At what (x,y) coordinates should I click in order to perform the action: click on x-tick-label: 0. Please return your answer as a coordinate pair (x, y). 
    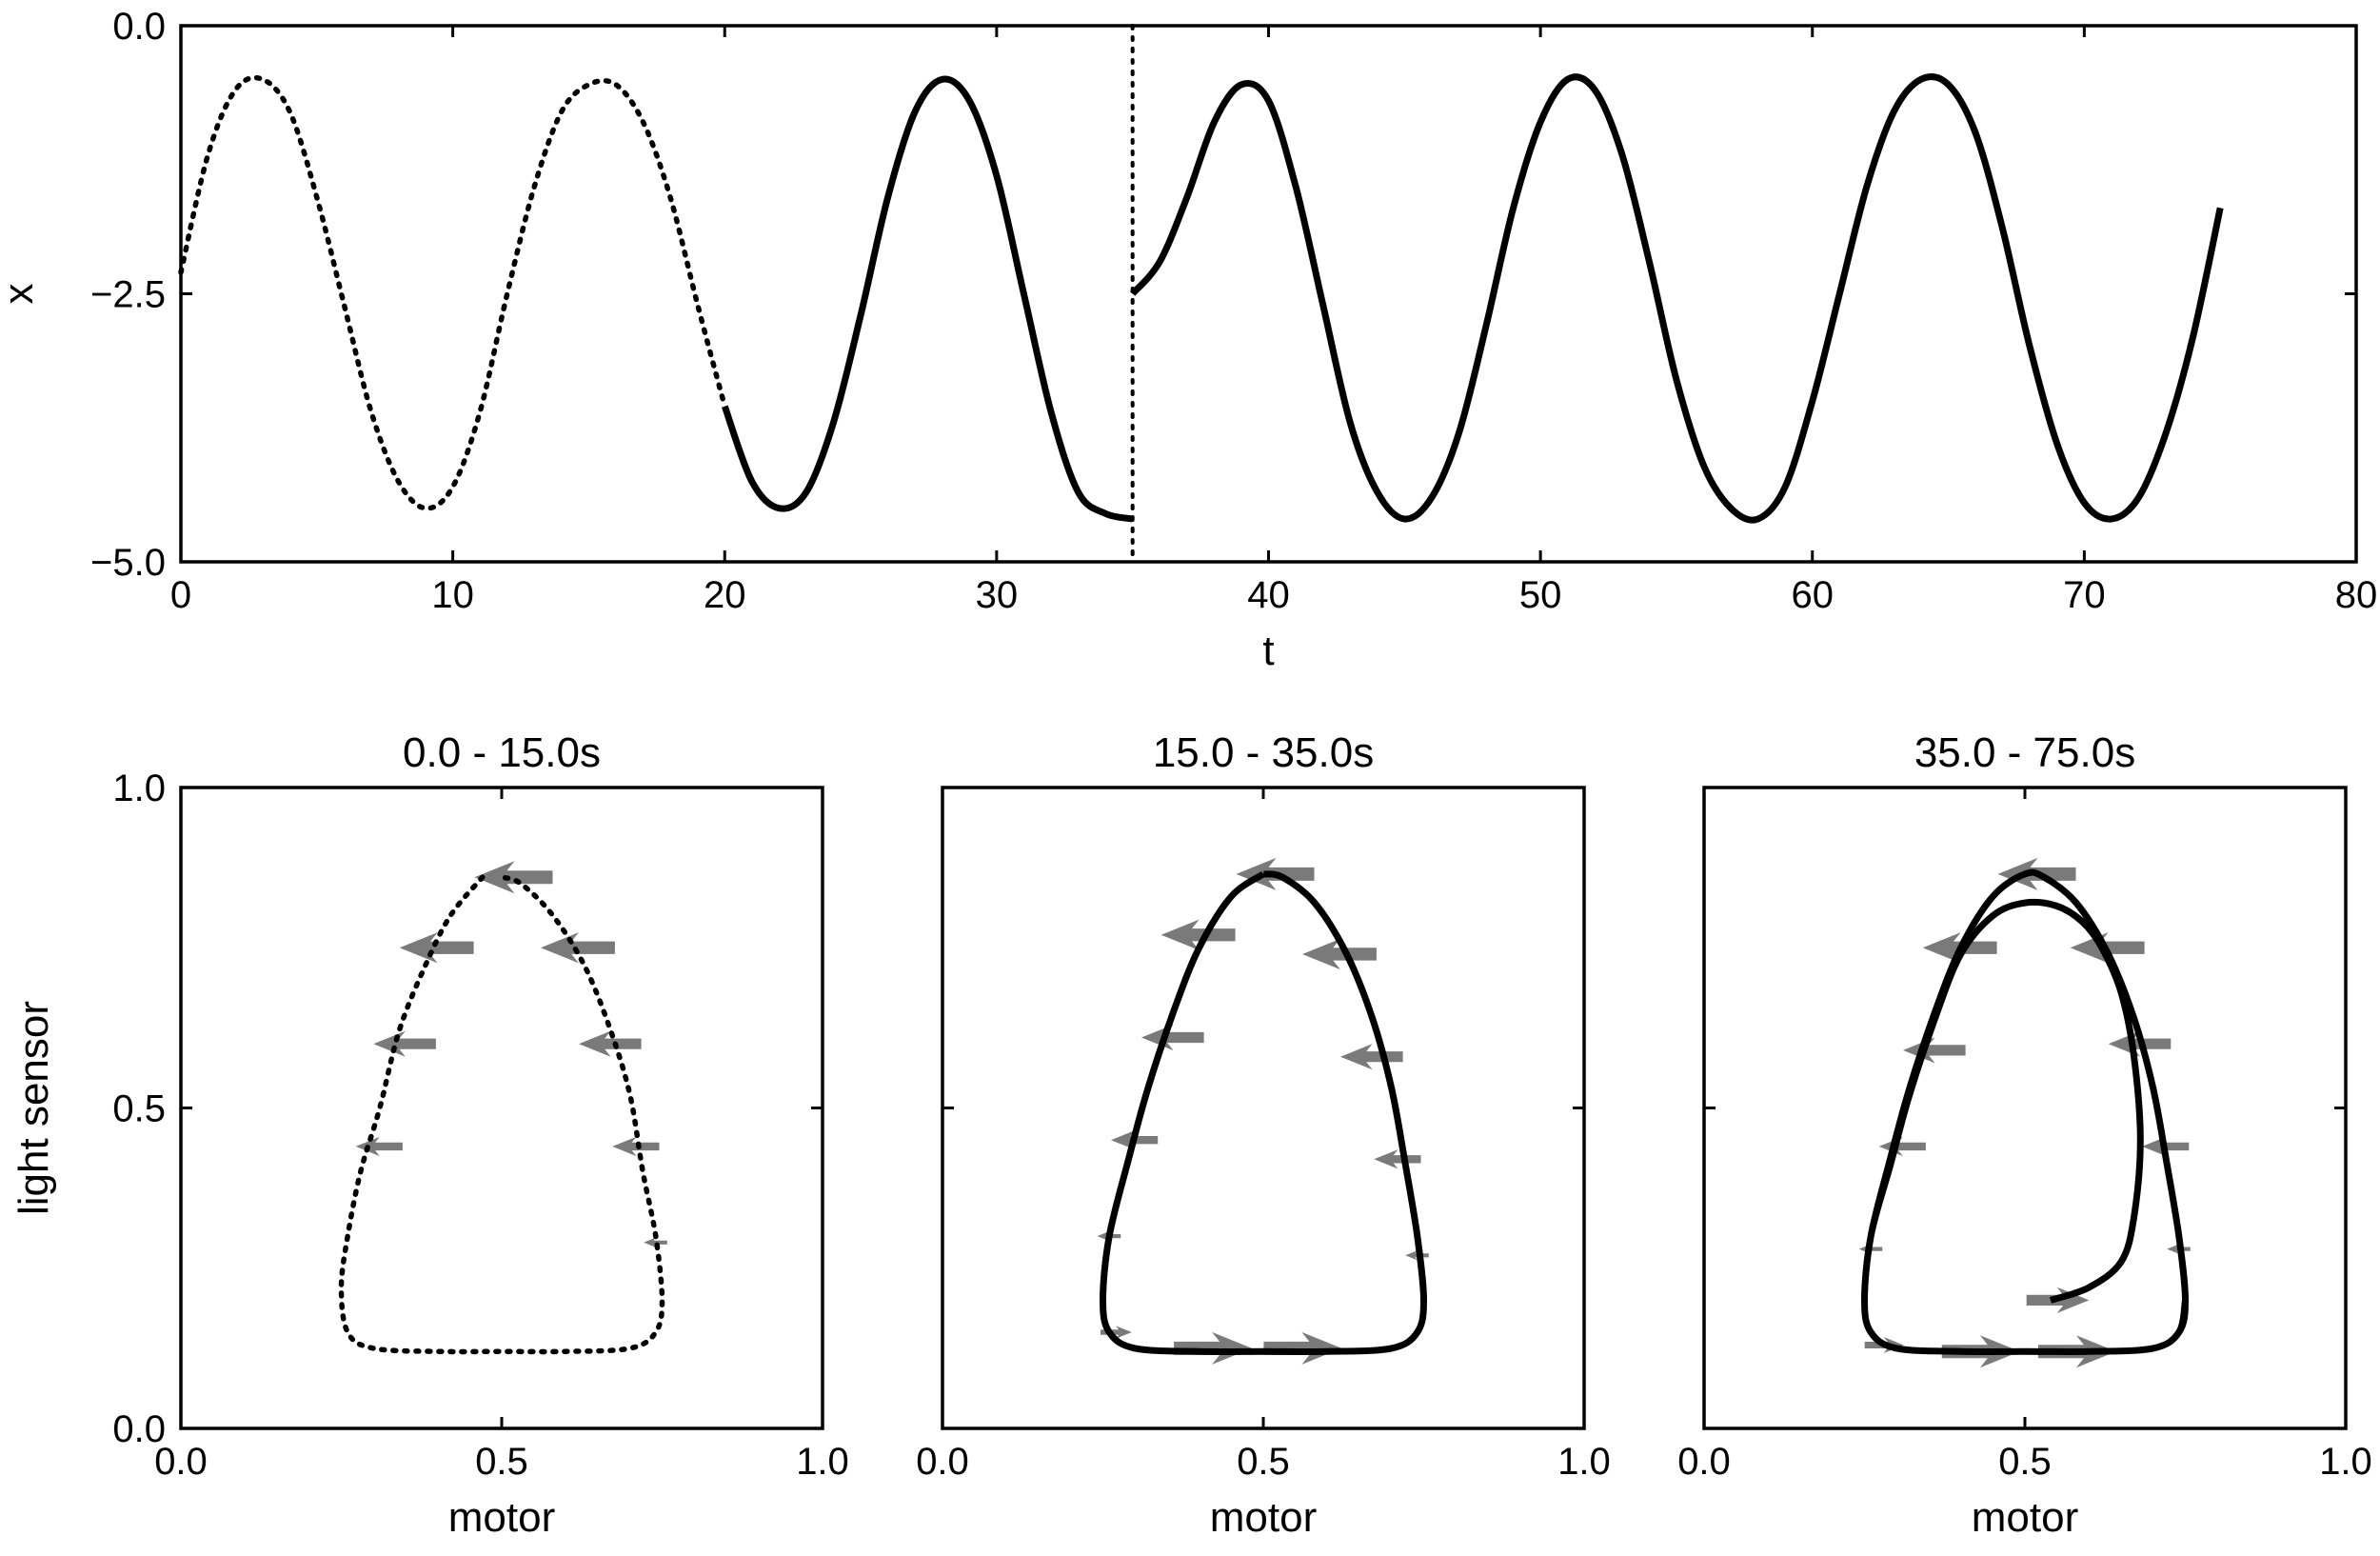
    Looking at the image, I should click on (180, 595).